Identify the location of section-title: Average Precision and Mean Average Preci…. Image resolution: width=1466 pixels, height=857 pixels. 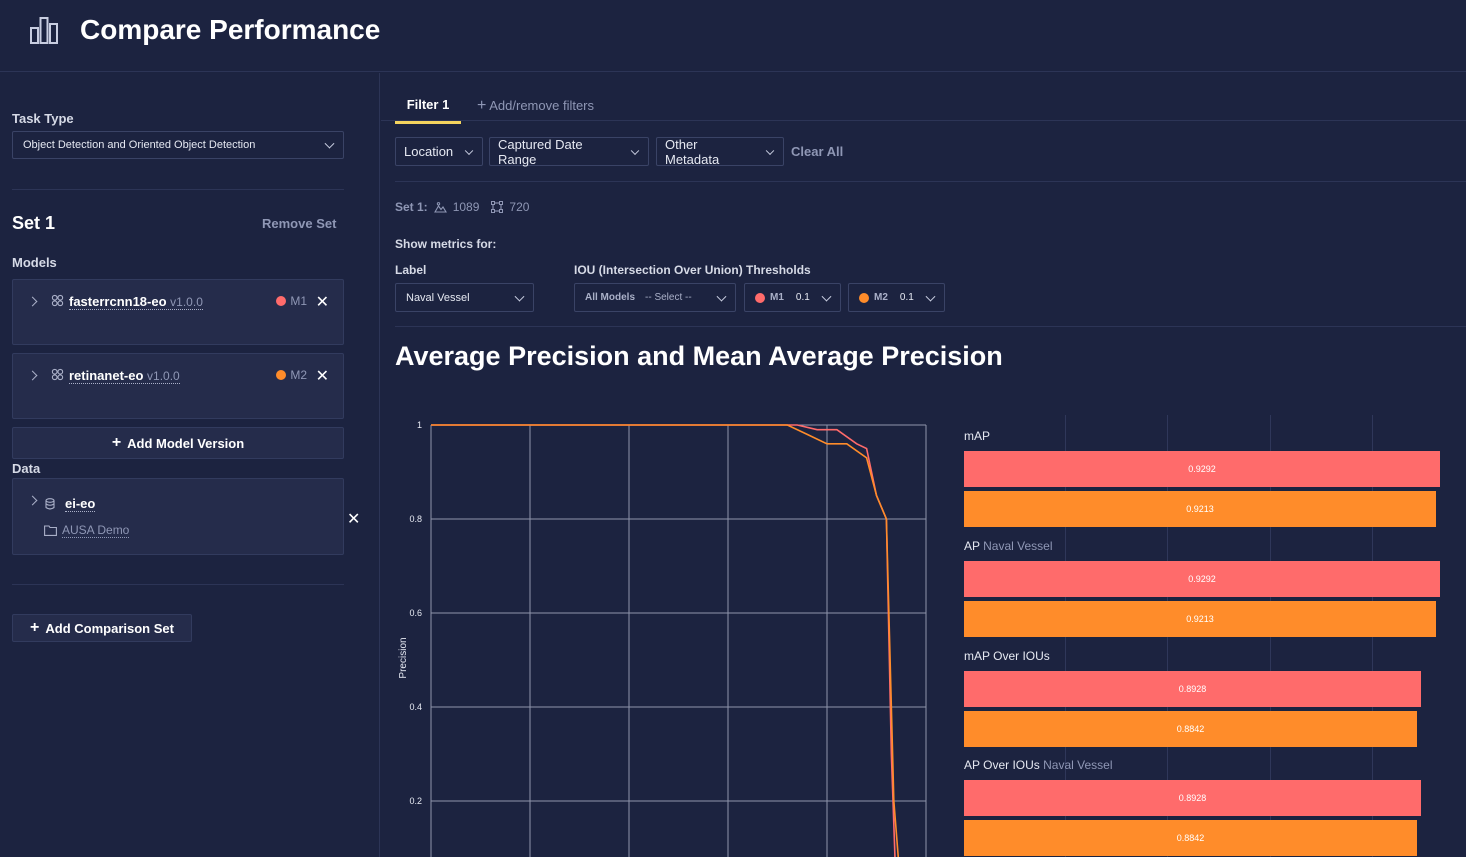
(699, 356).